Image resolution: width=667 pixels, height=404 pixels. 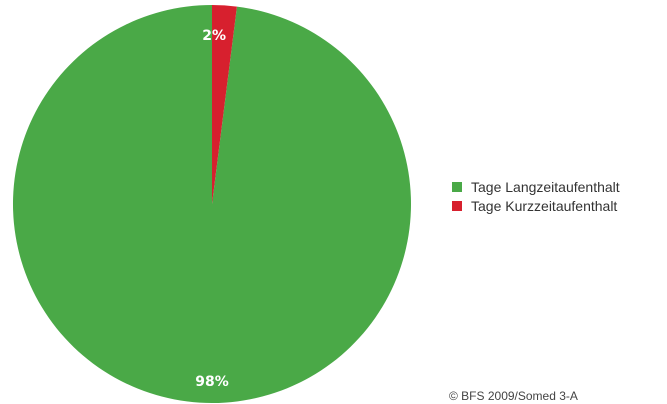 I want to click on pie-data-labels: 98% 2%, so click(x=212, y=209).